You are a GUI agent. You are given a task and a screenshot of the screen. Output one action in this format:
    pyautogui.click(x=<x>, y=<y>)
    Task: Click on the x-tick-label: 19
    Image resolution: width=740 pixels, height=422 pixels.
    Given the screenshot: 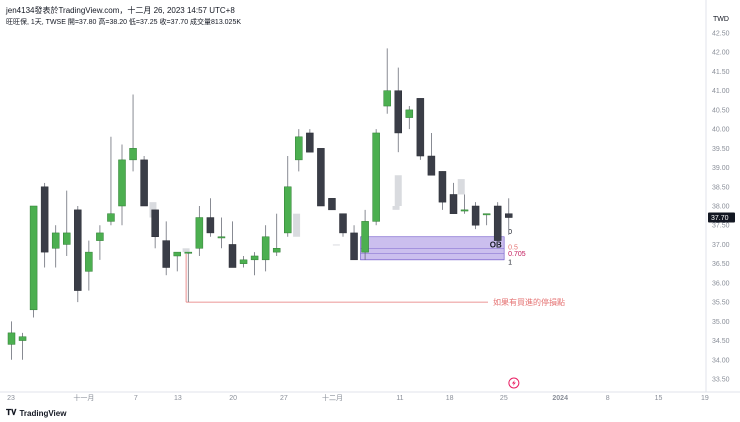 What is the action you would take?
    pyautogui.click(x=705, y=398)
    